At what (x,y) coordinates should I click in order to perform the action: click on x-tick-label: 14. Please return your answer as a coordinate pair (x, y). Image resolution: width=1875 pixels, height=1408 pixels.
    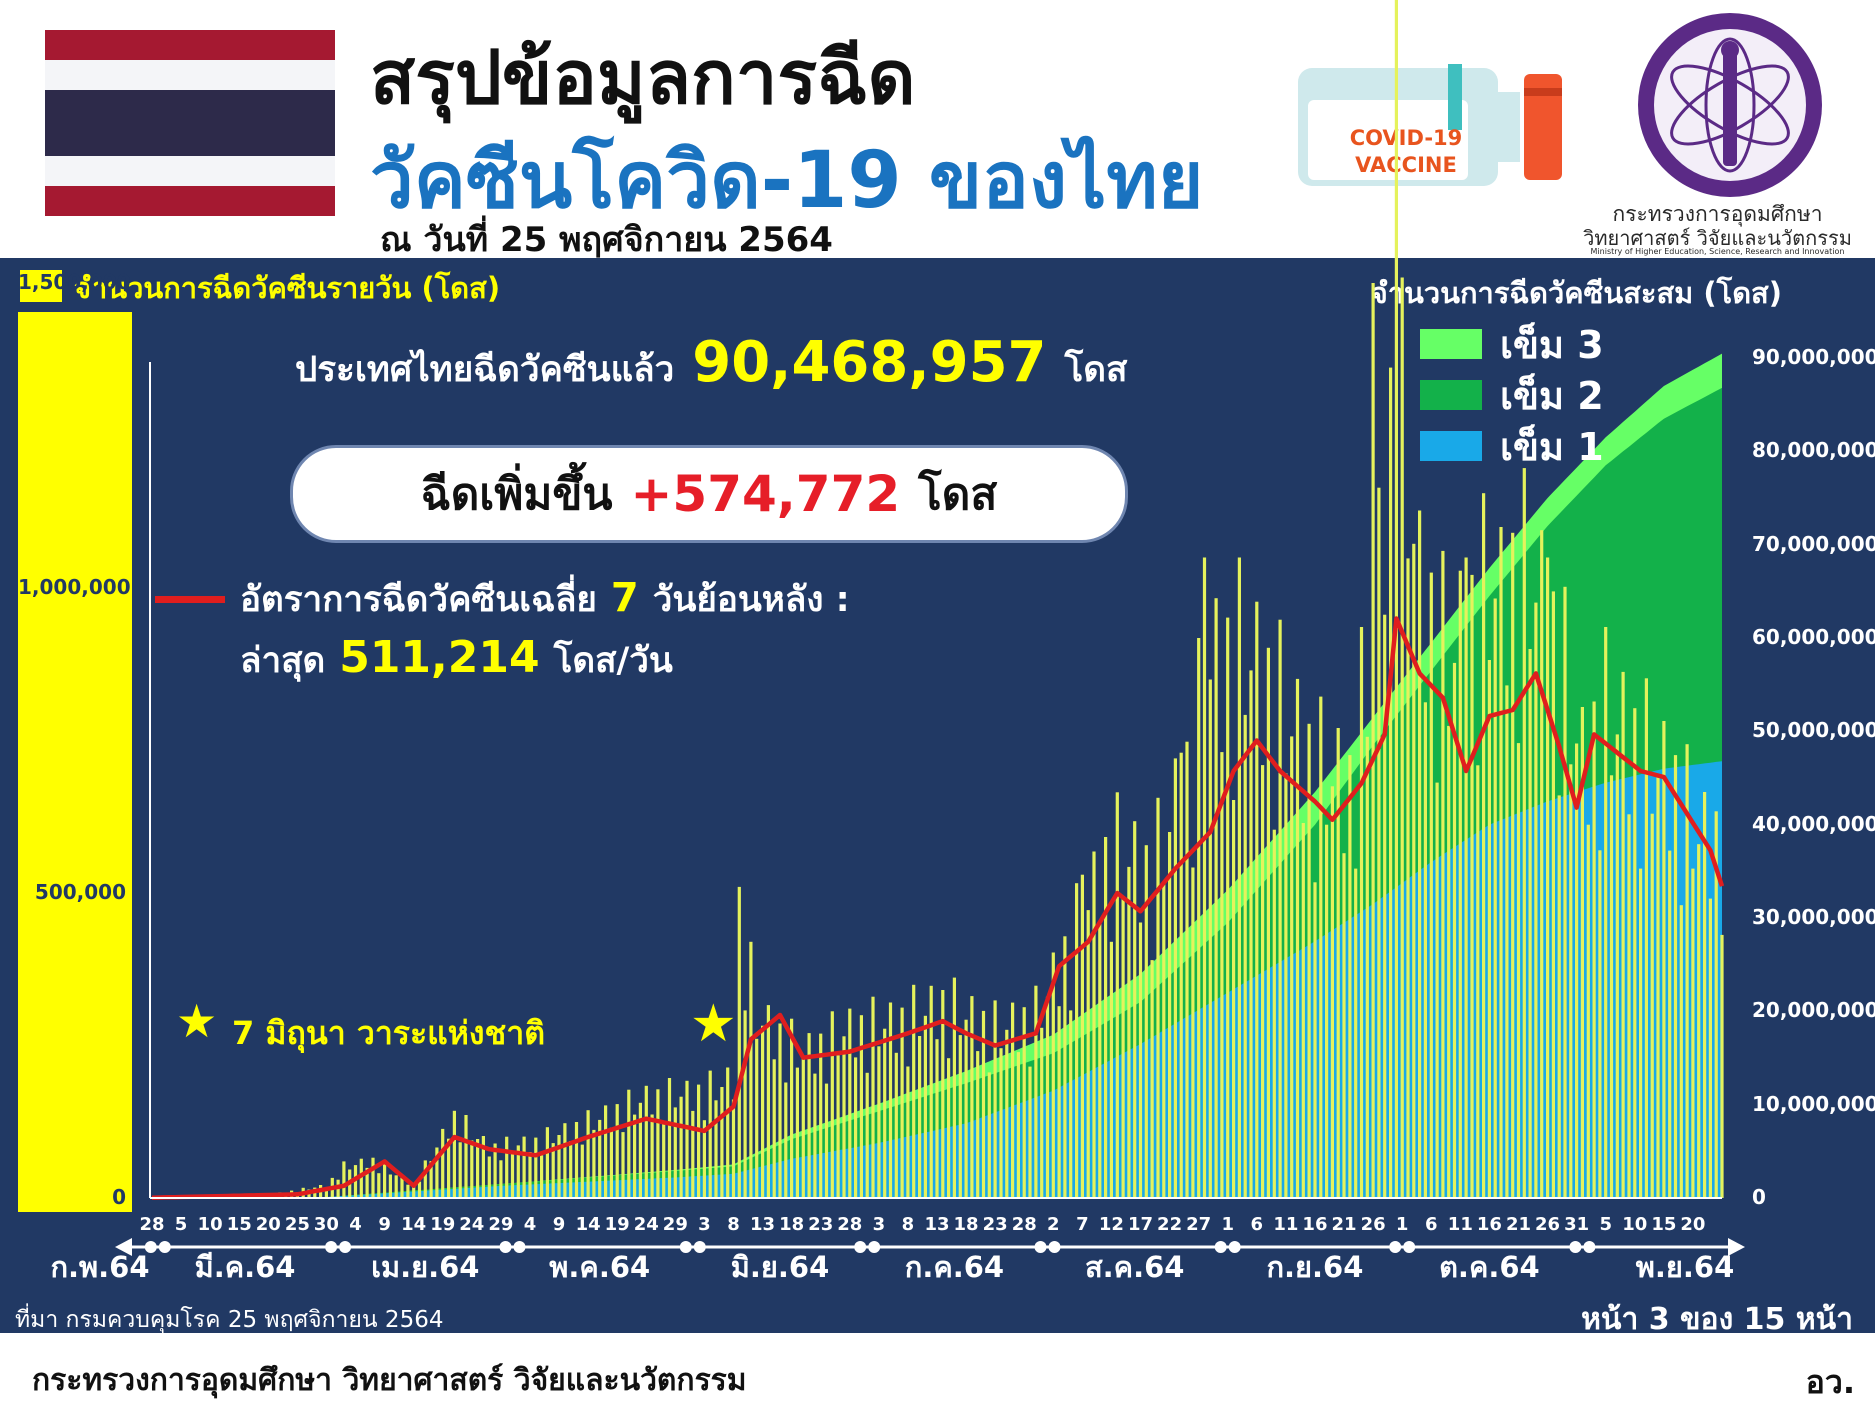
    Looking at the image, I should click on (588, 1224).